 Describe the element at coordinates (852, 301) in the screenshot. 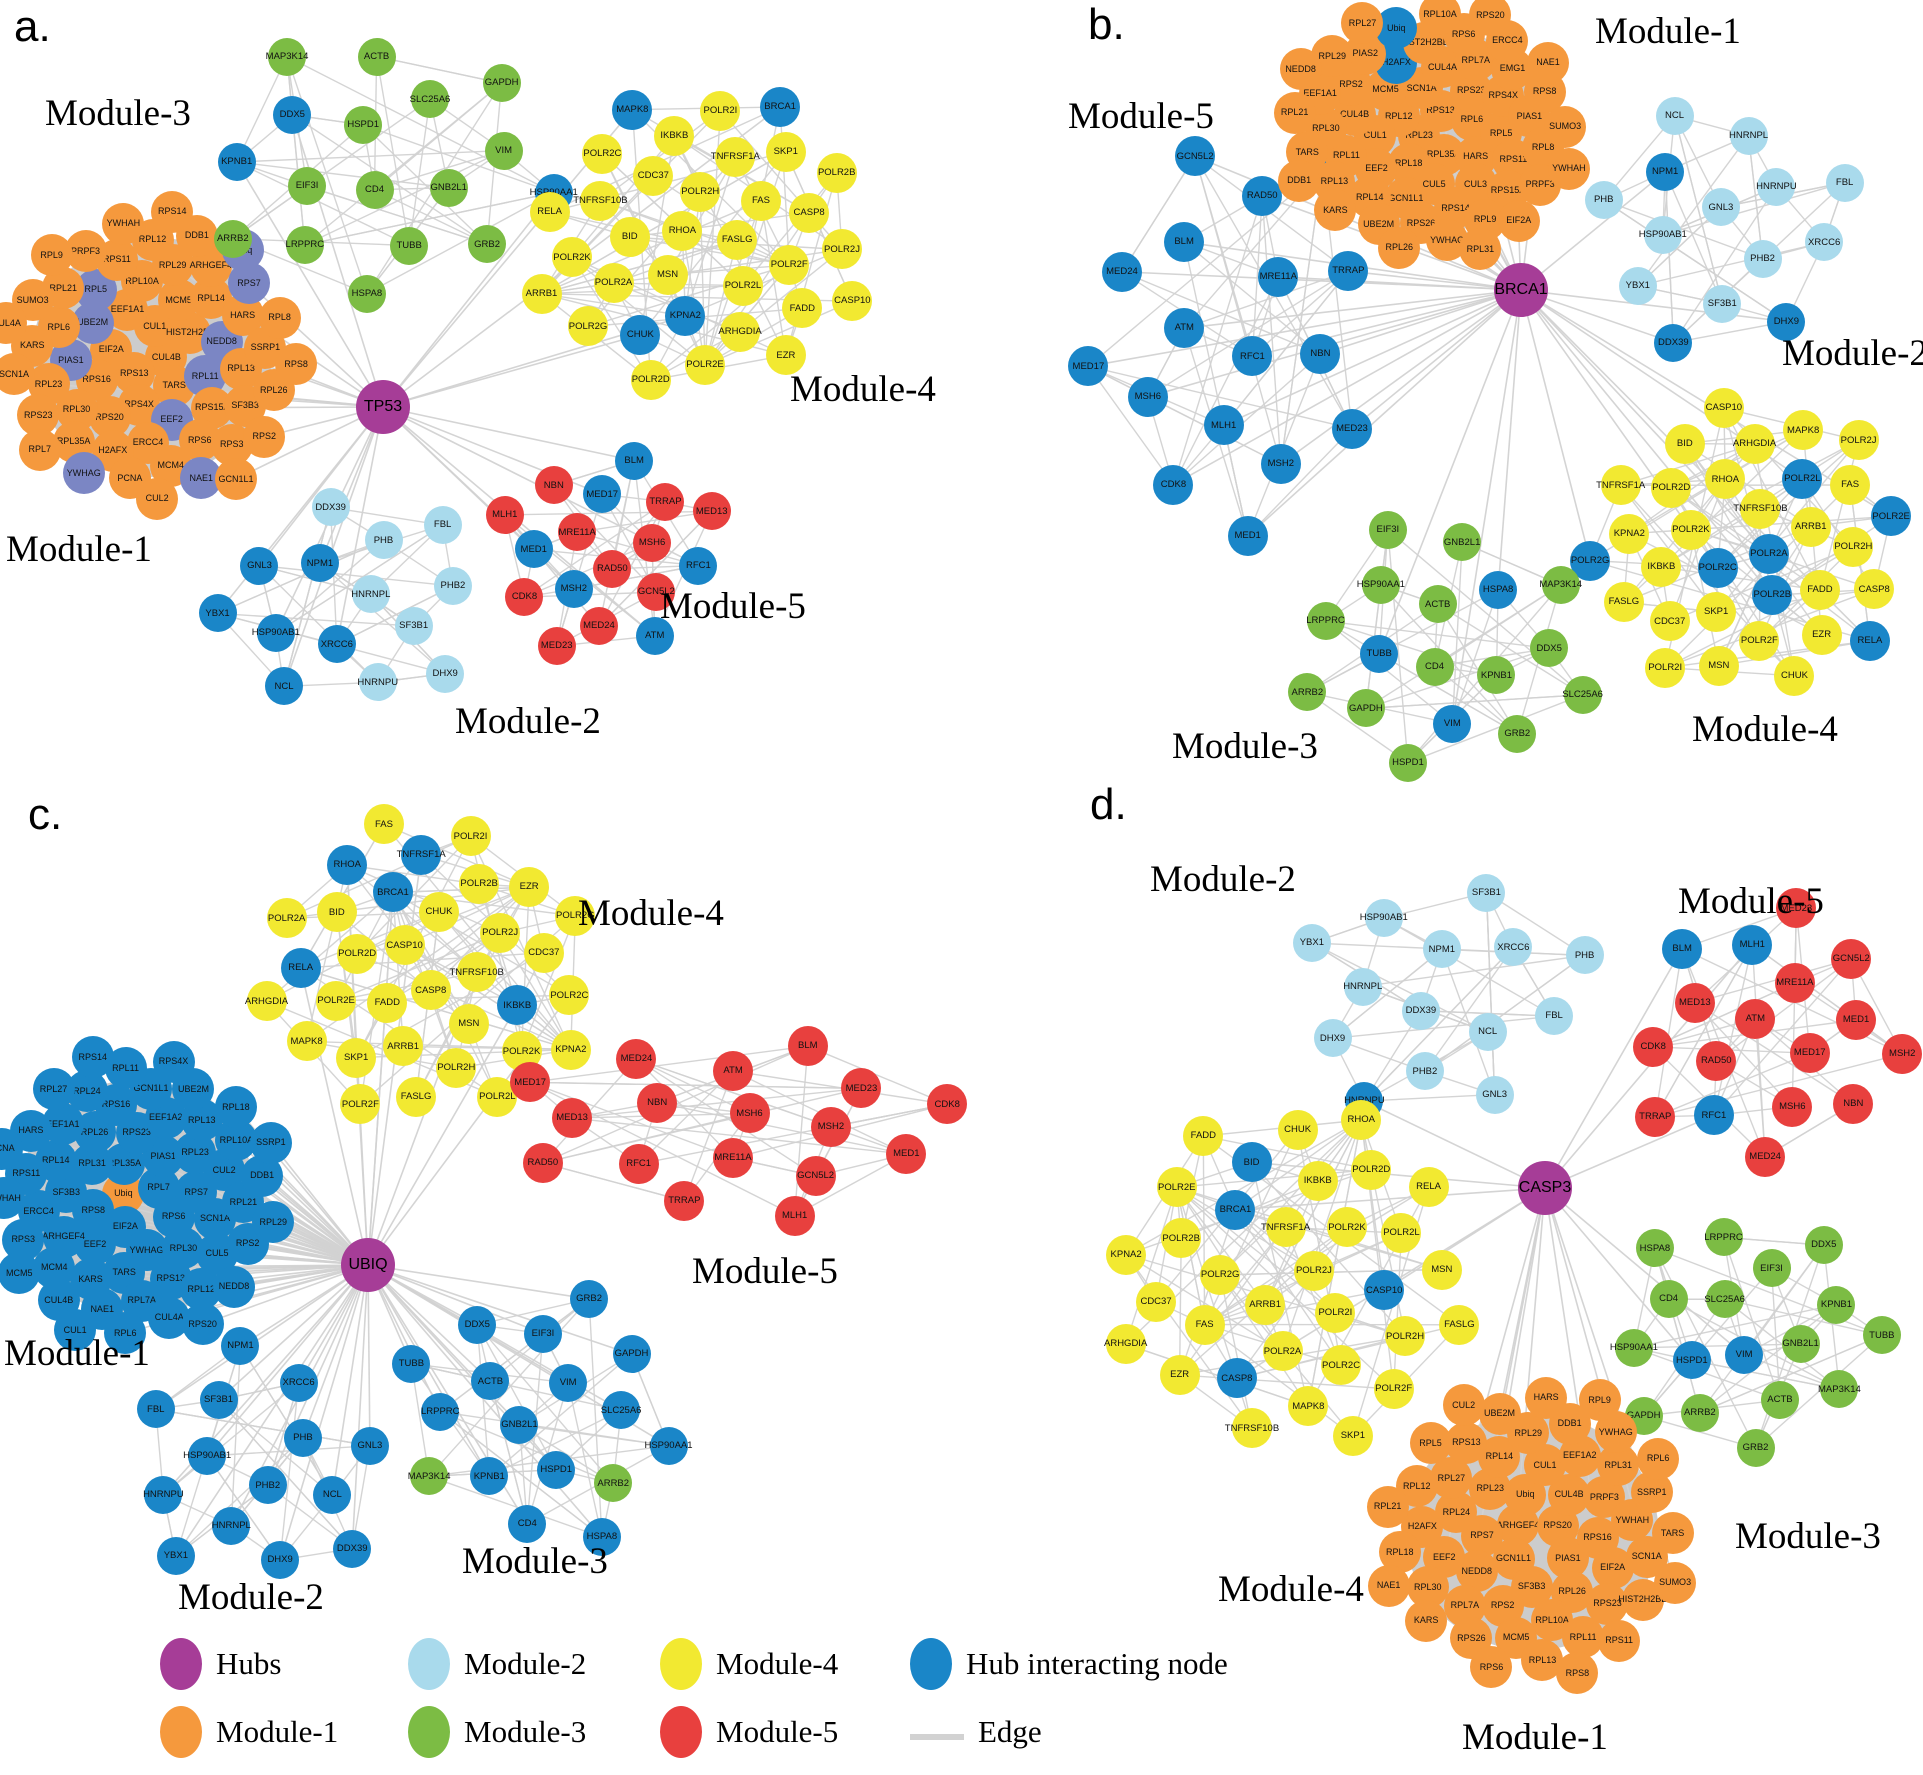

I see `node-casp10: CASP10` at that location.